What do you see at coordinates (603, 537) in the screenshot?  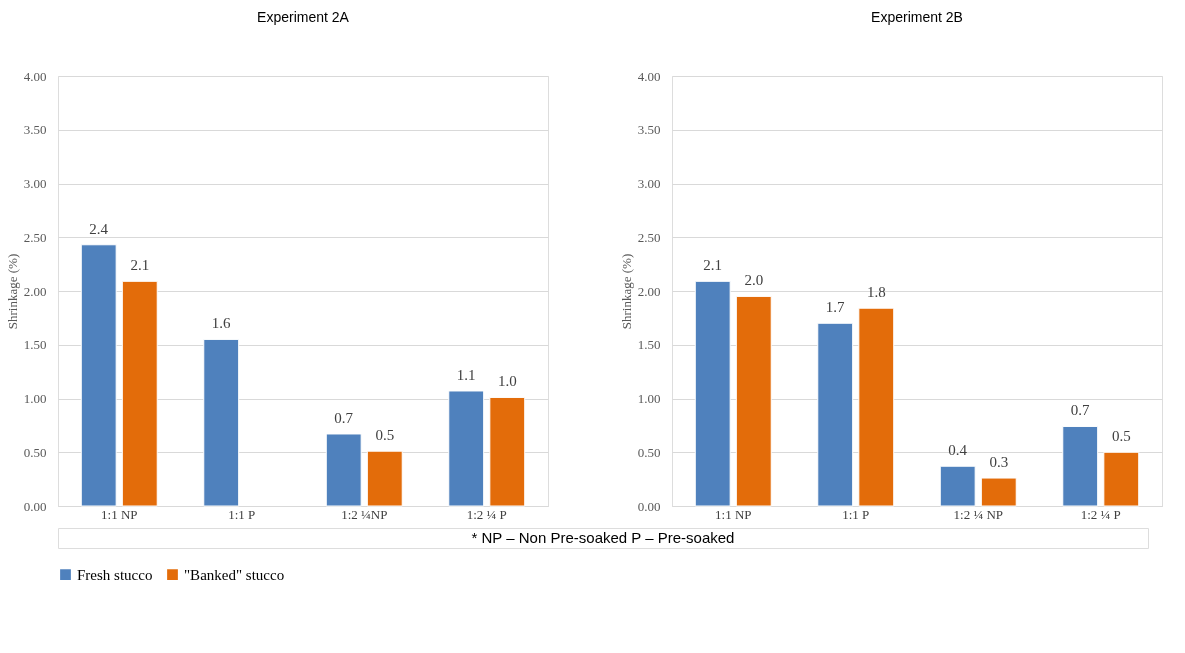 I see `text: * NP – Non Pre-soaked P – Pre-soaked` at bounding box center [603, 537].